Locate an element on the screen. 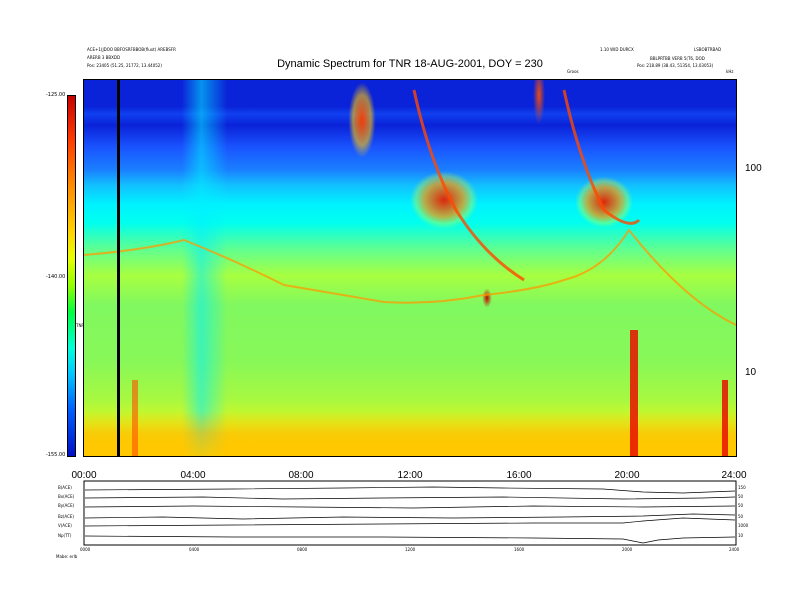 This screenshot has height=612, width=792. bz-ace-trace is located at coordinates (410, 516).